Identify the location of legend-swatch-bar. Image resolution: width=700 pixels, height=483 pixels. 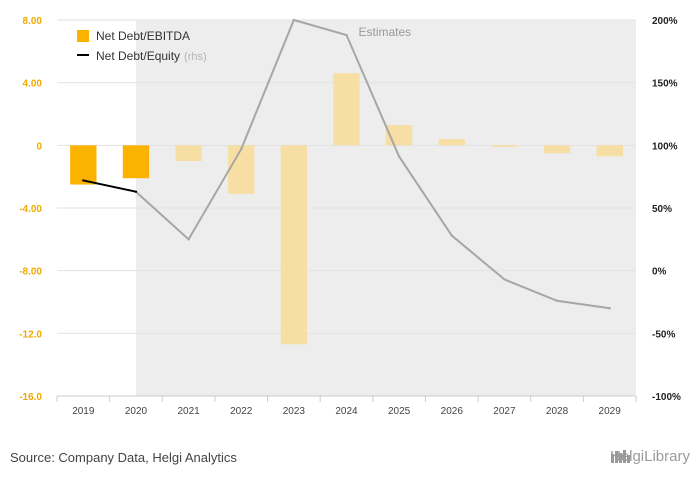
(83, 36).